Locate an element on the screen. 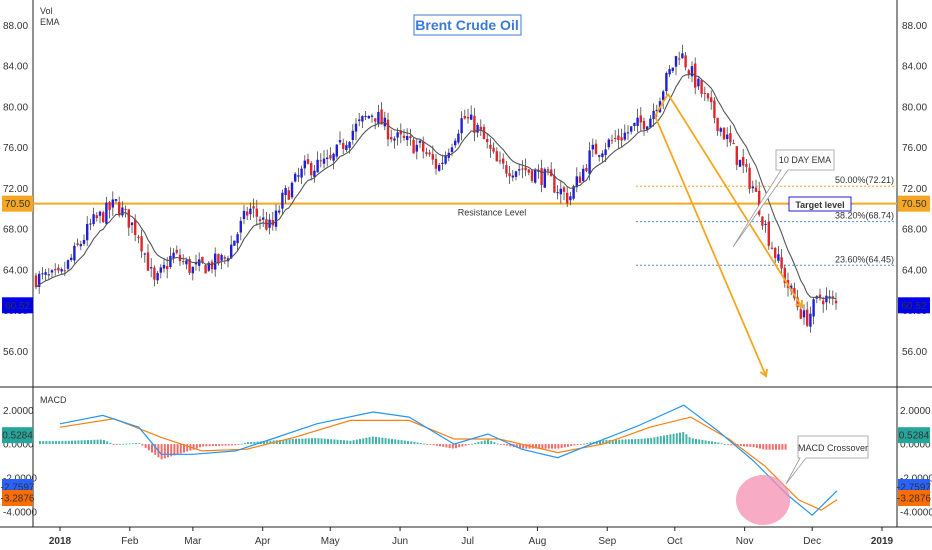  title-box is located at coordinates (467, 25).